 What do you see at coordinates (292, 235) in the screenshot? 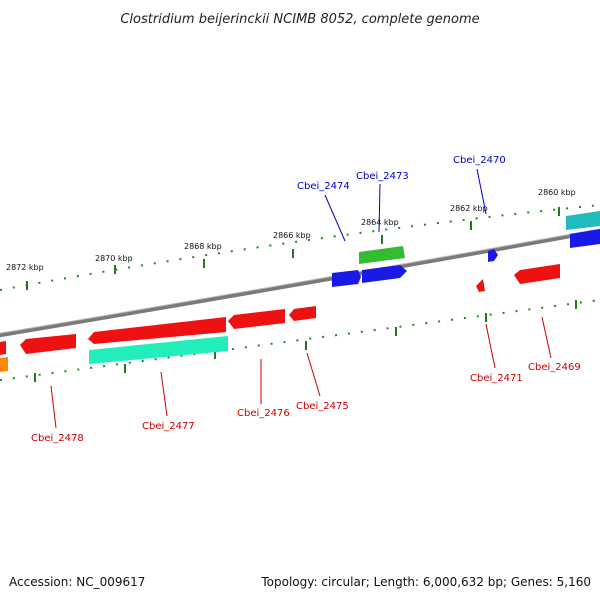
I see `tick-label: 2866 kbp` at bounding box center [292, 235].